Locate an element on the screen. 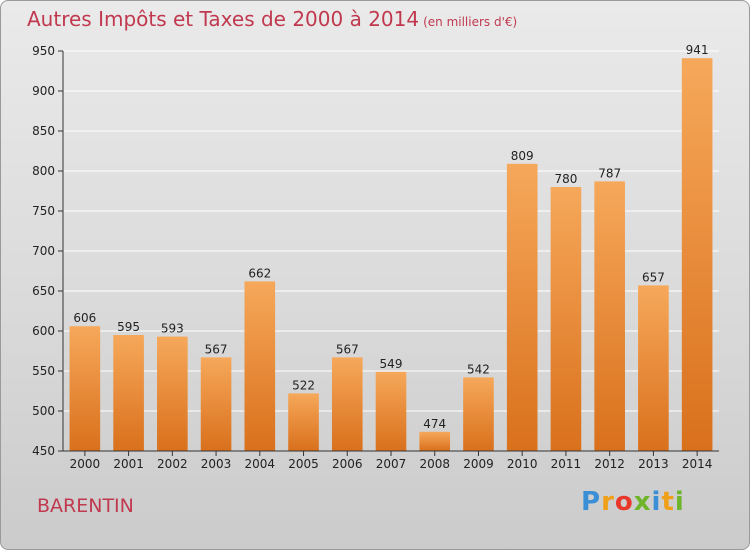 This screenshot has width=750, height=550. data-label: 657 is located at coordinates (653, 277).